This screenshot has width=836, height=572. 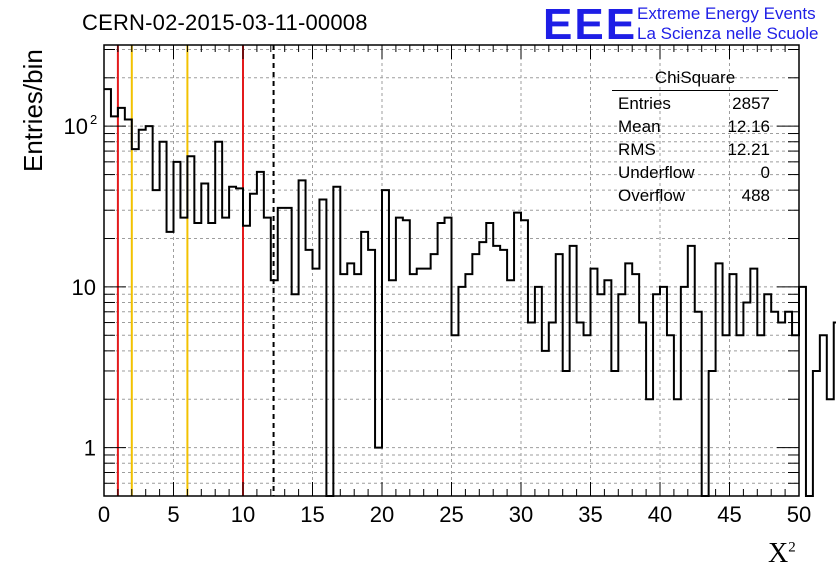 I want to click on x-tick-label: 15, so click(x=312, y=514).